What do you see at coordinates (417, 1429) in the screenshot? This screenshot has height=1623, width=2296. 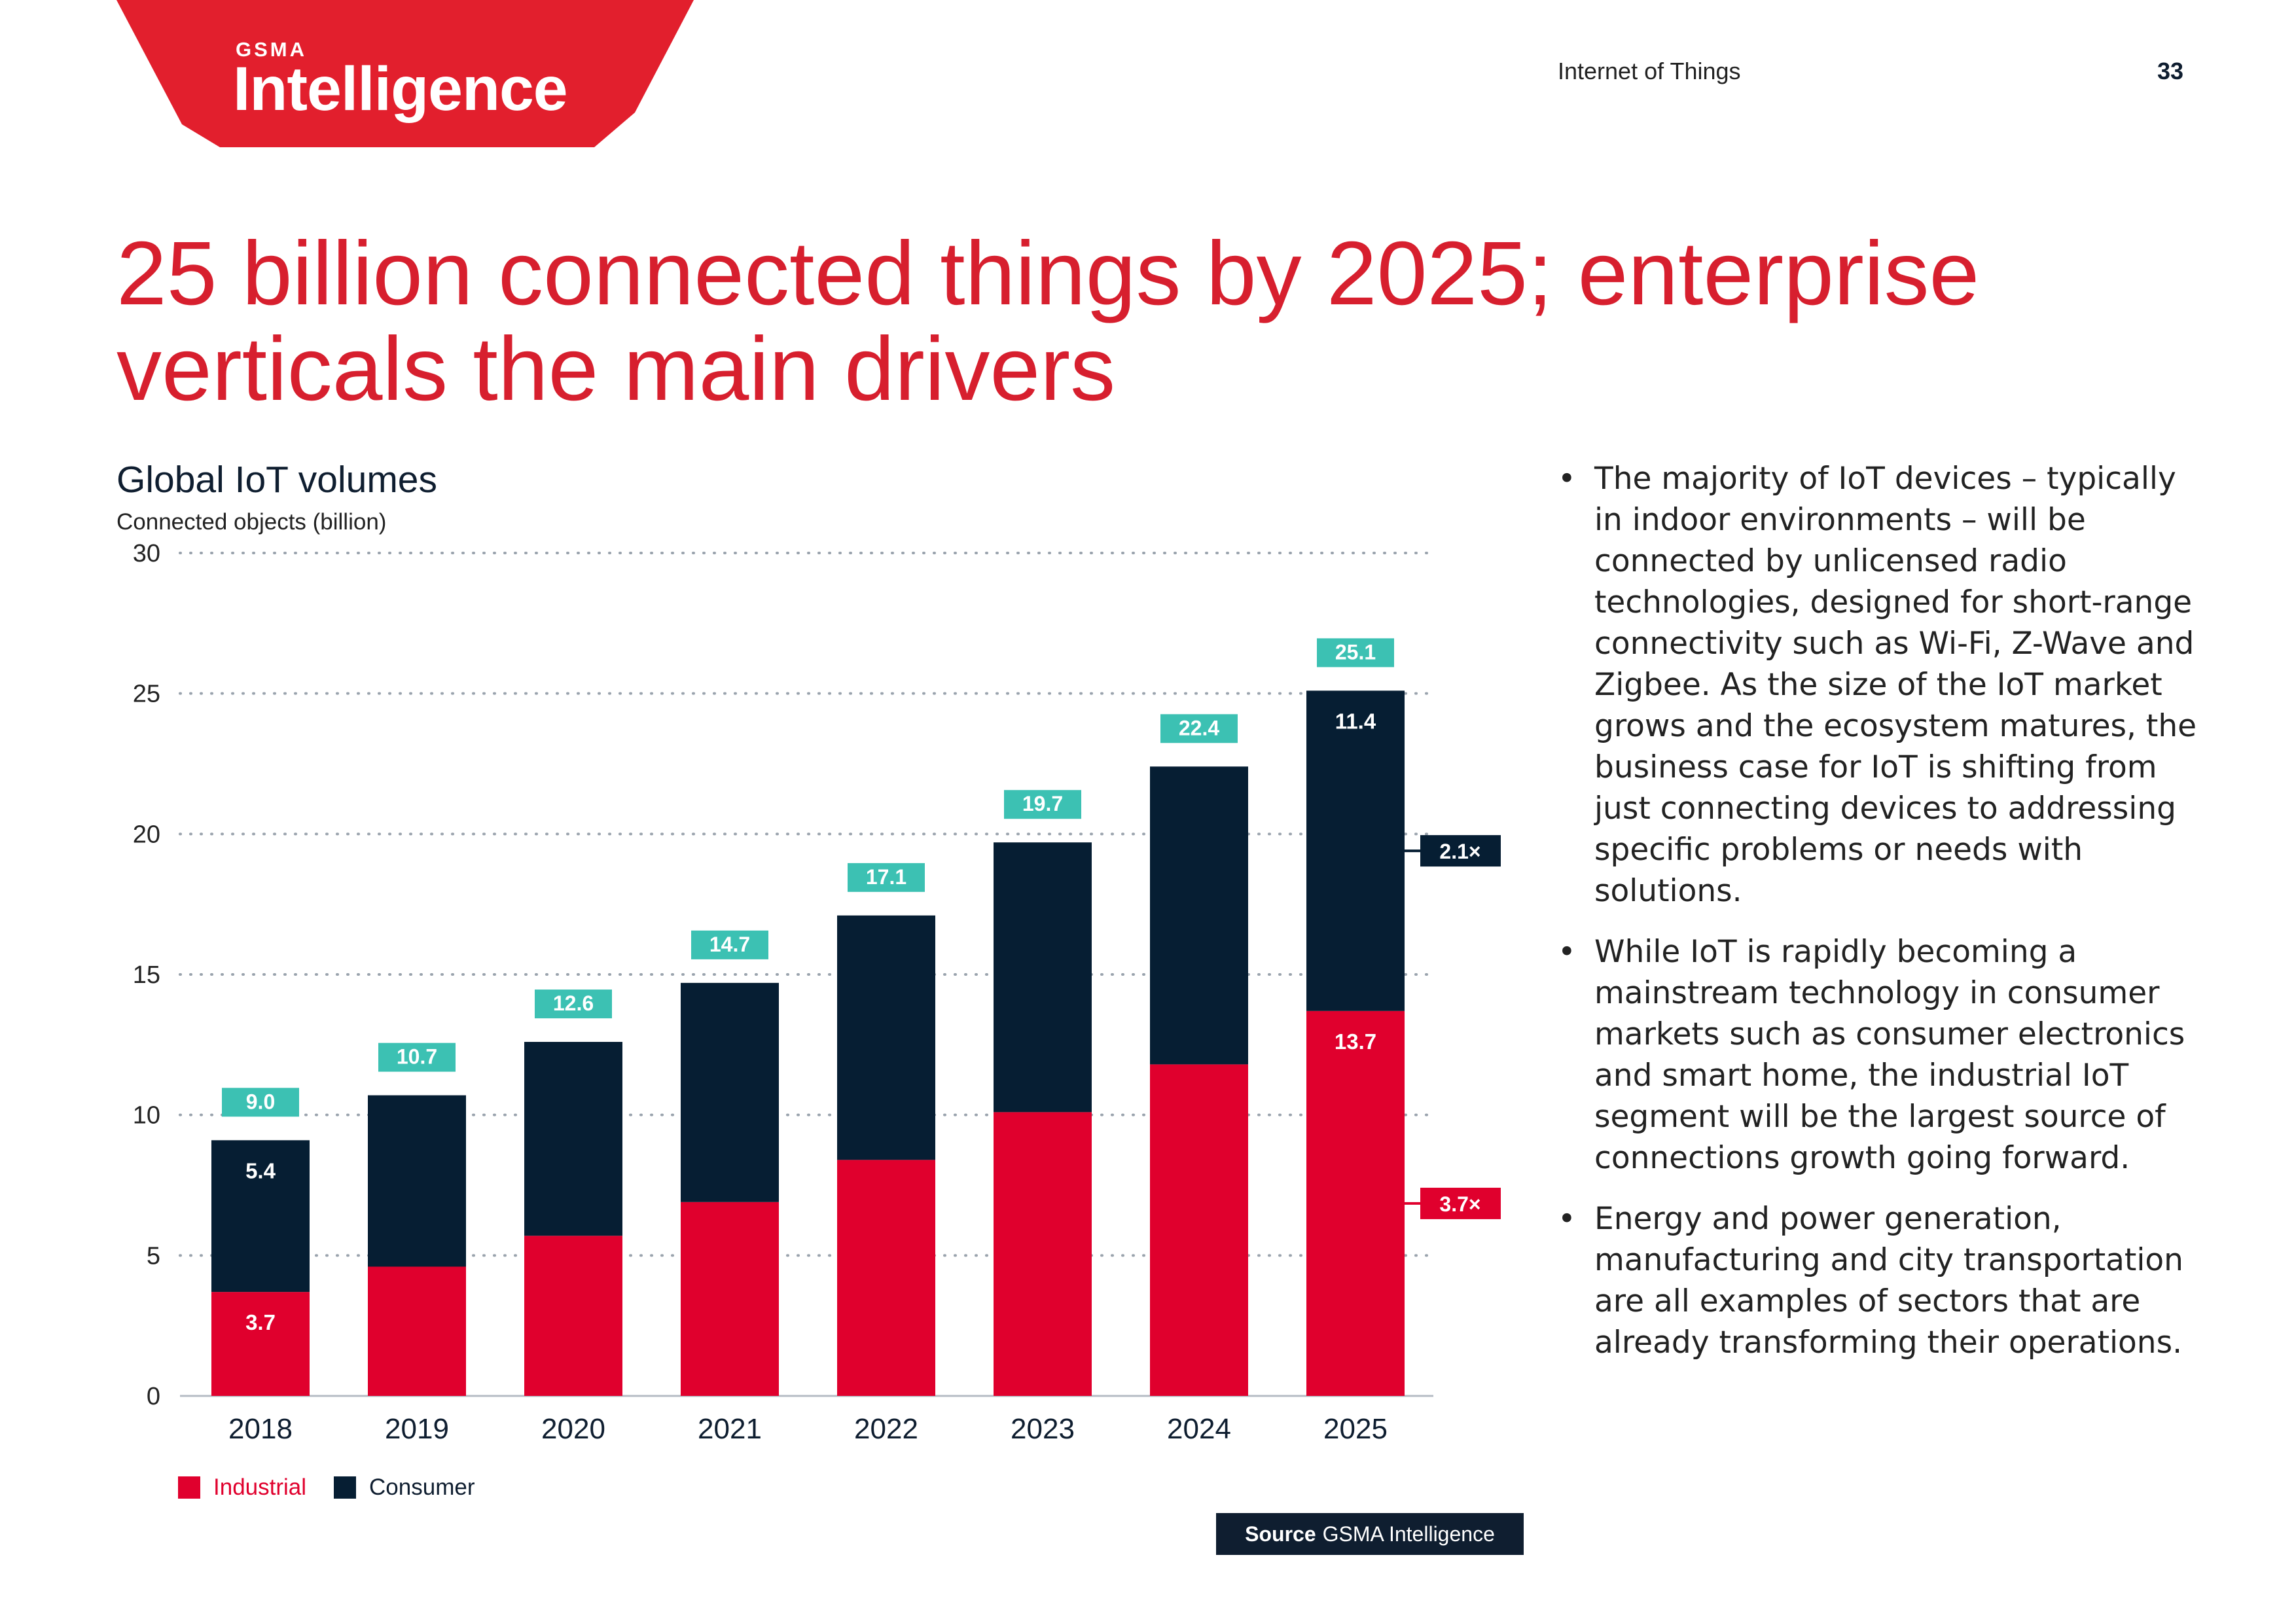 I see `x-tick-label: 2019` at bounding box center [417, 1429].